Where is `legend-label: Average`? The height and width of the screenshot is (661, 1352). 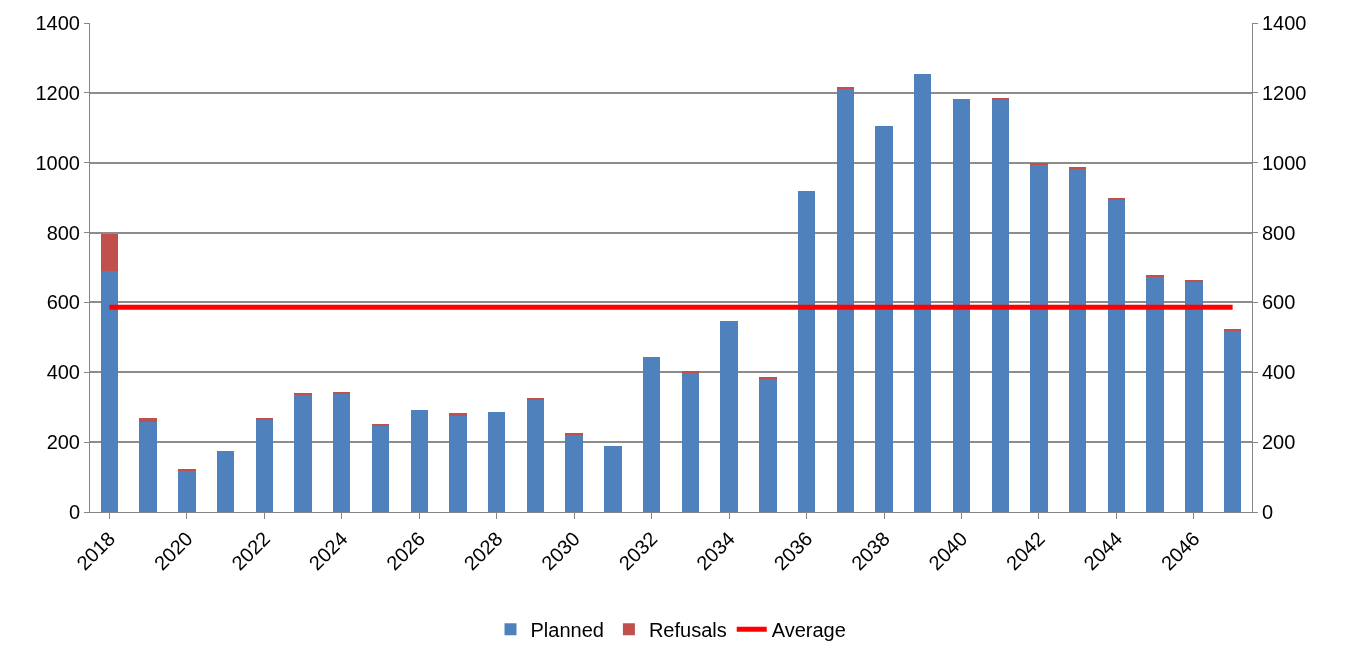 legend-label: Average is located at coordinates (808, 630).